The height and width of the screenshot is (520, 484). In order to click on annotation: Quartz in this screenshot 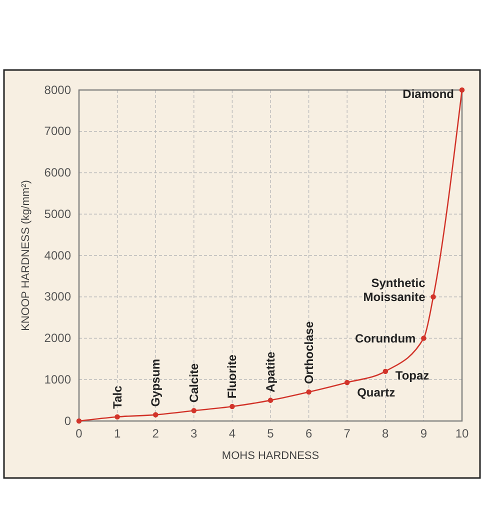, I will do `click(376, 393)`.